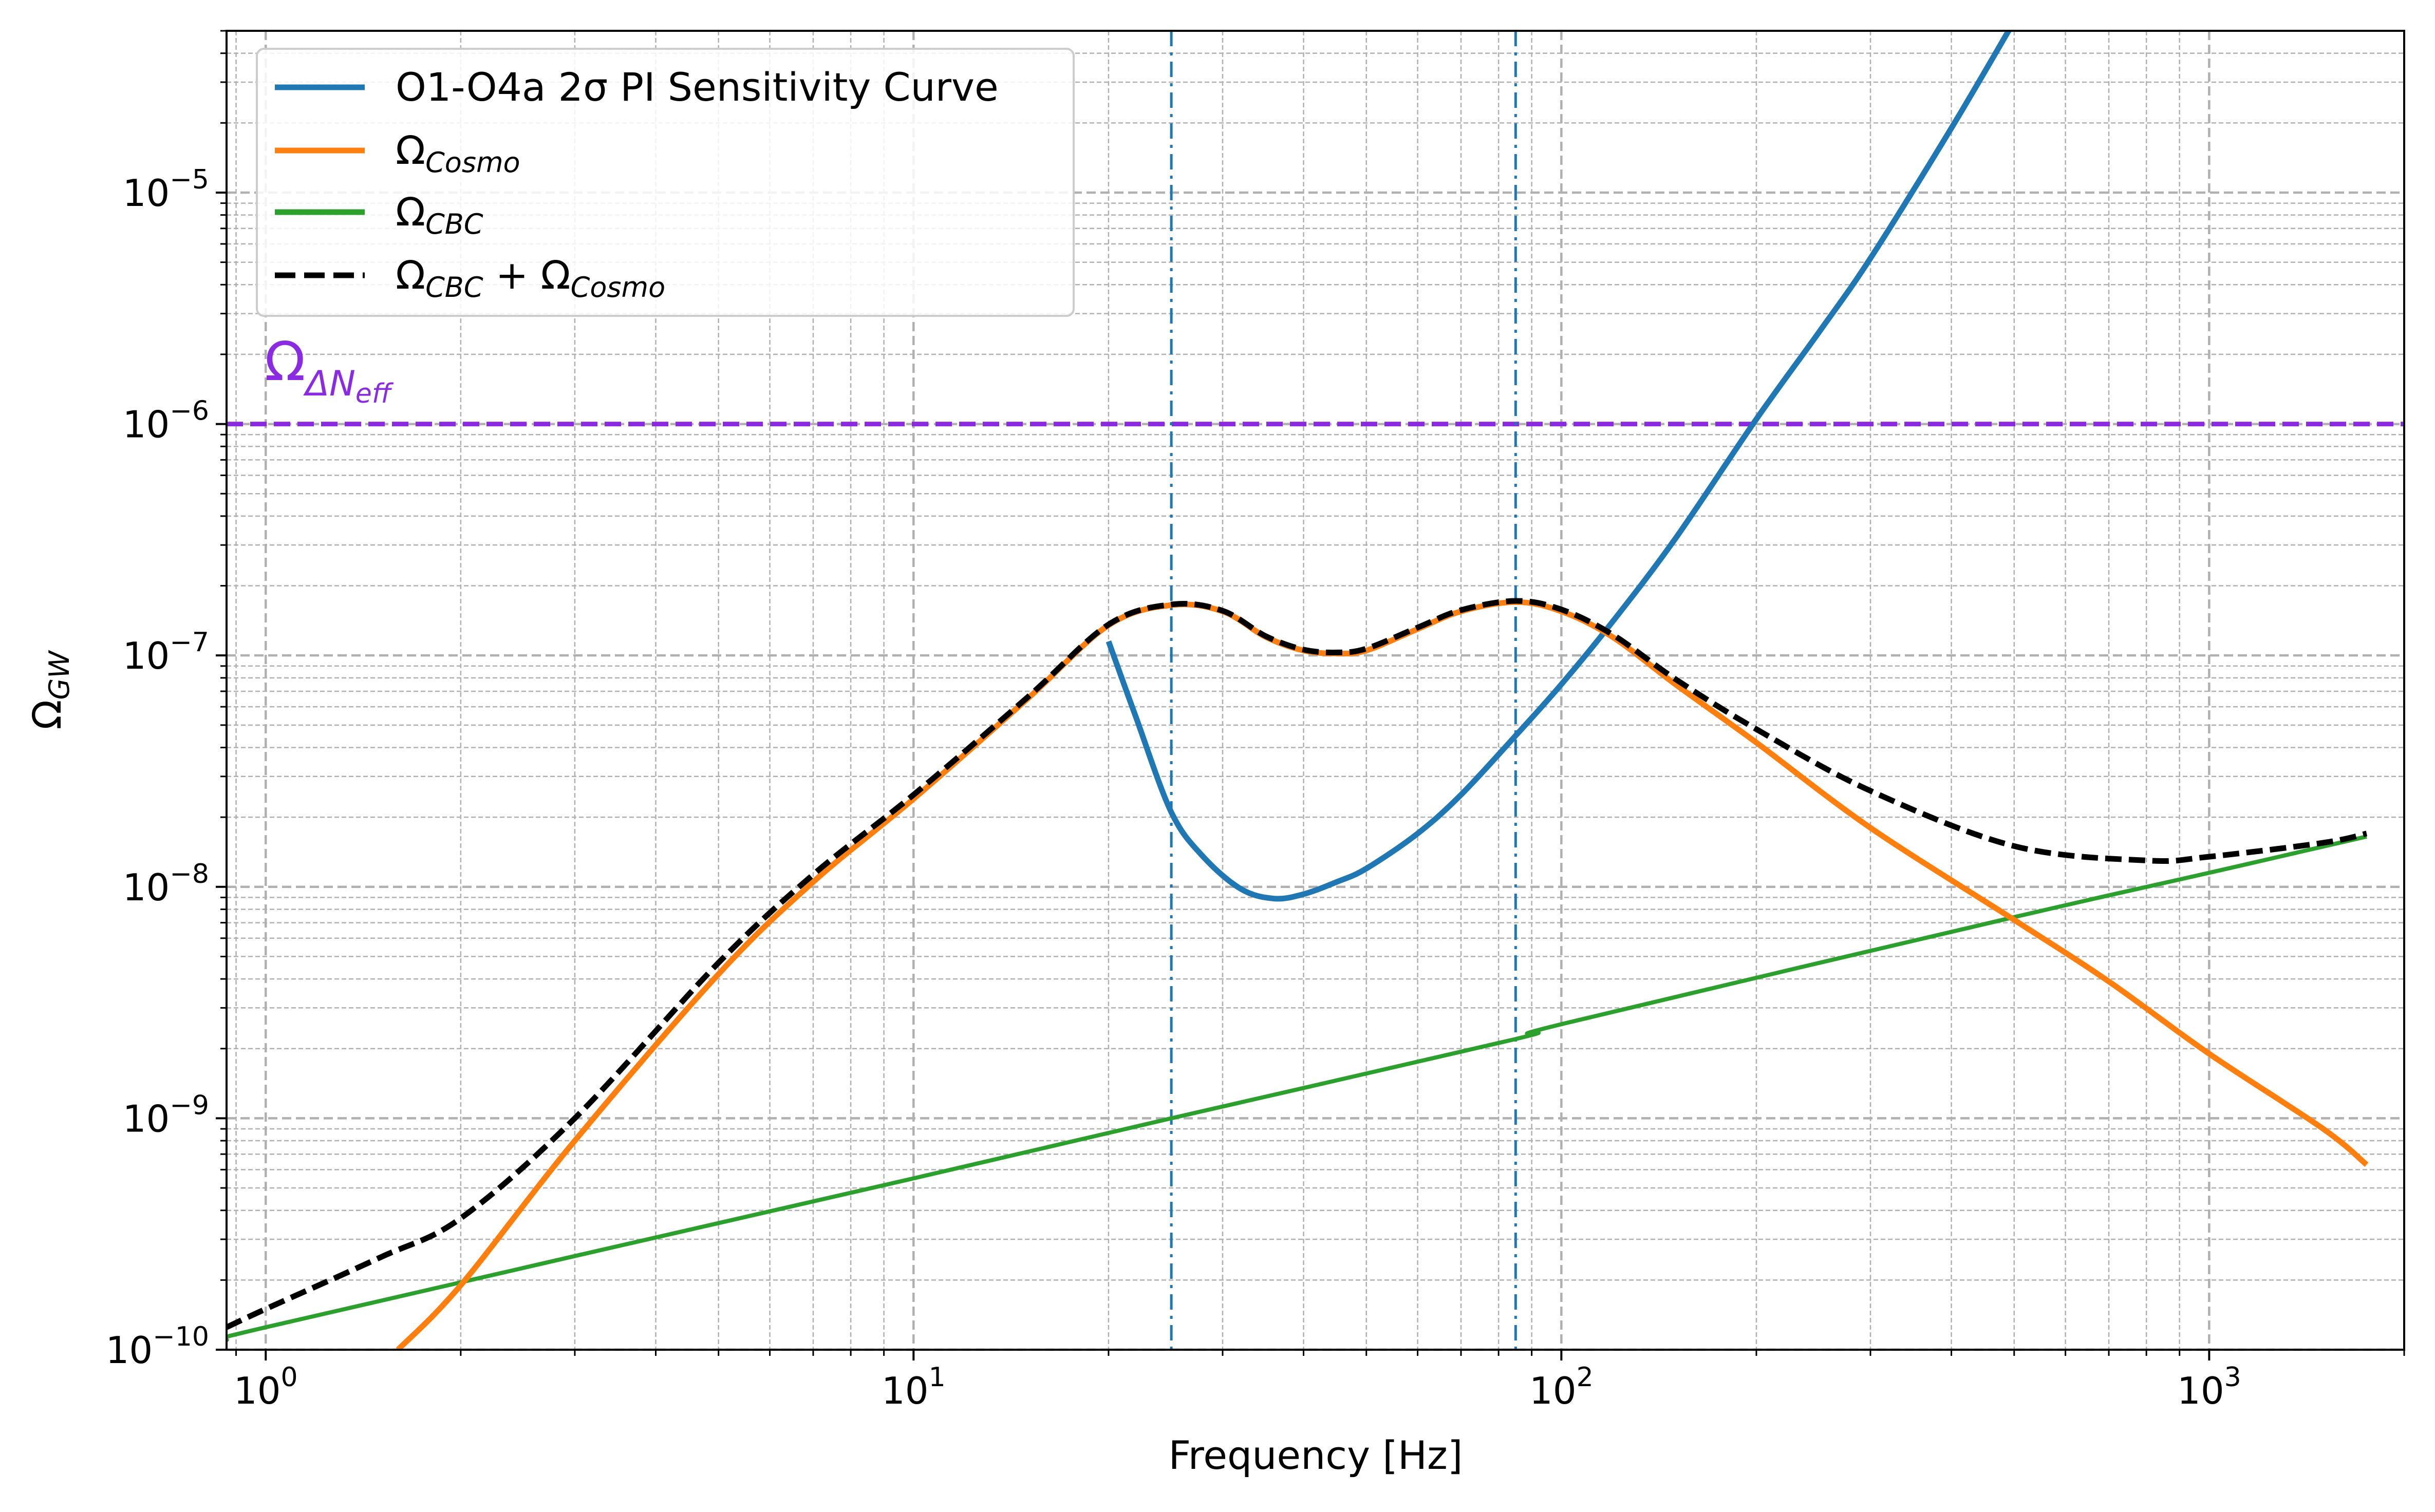  What do you see at coordinates (329, 384) in the screenshot?
I see `neff-label-sub: ΔN` at bounding box center [329, 384].